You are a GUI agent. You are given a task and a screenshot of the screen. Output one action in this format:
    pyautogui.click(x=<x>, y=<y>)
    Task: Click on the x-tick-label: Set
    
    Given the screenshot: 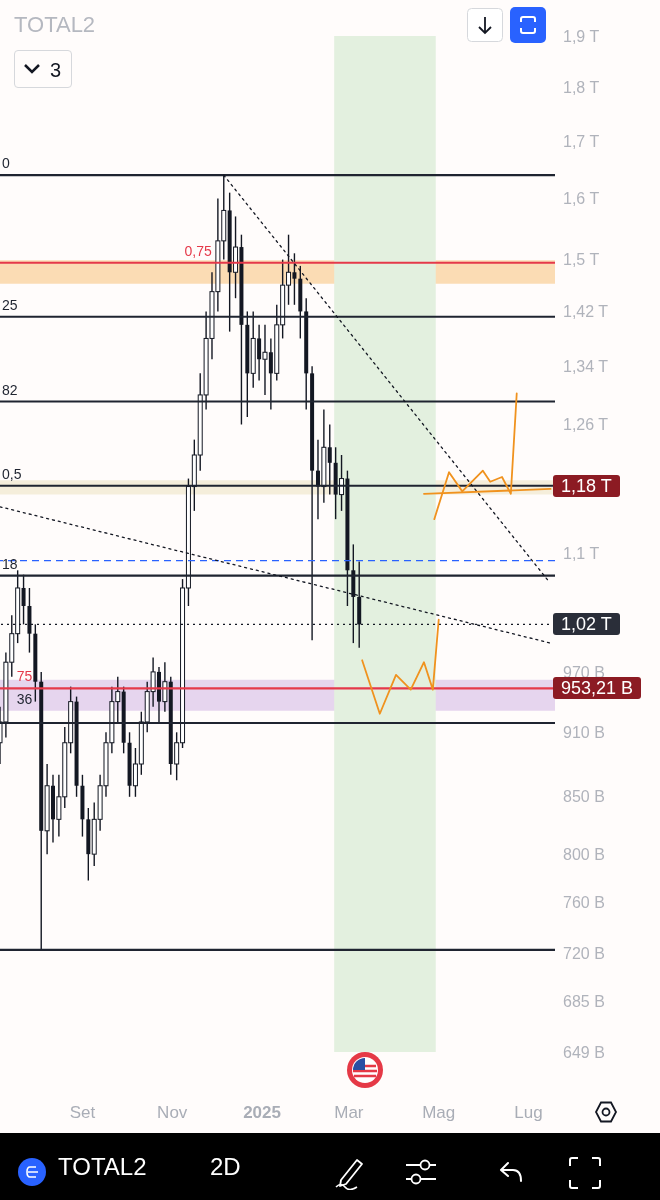 What is the action you would take?
    pyautogui.click(x=82, y=1112)
    